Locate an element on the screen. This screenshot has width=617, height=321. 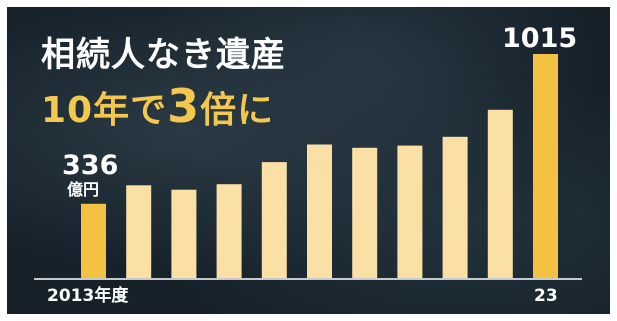
first-category-label: 2013年度 is located at coordinates (88, 295).